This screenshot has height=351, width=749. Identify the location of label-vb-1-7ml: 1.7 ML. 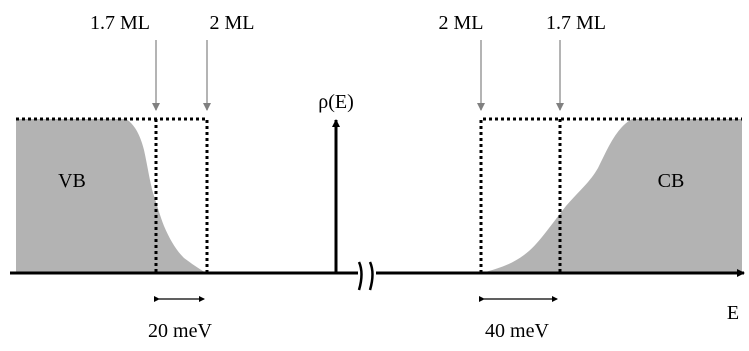
(120, 23).